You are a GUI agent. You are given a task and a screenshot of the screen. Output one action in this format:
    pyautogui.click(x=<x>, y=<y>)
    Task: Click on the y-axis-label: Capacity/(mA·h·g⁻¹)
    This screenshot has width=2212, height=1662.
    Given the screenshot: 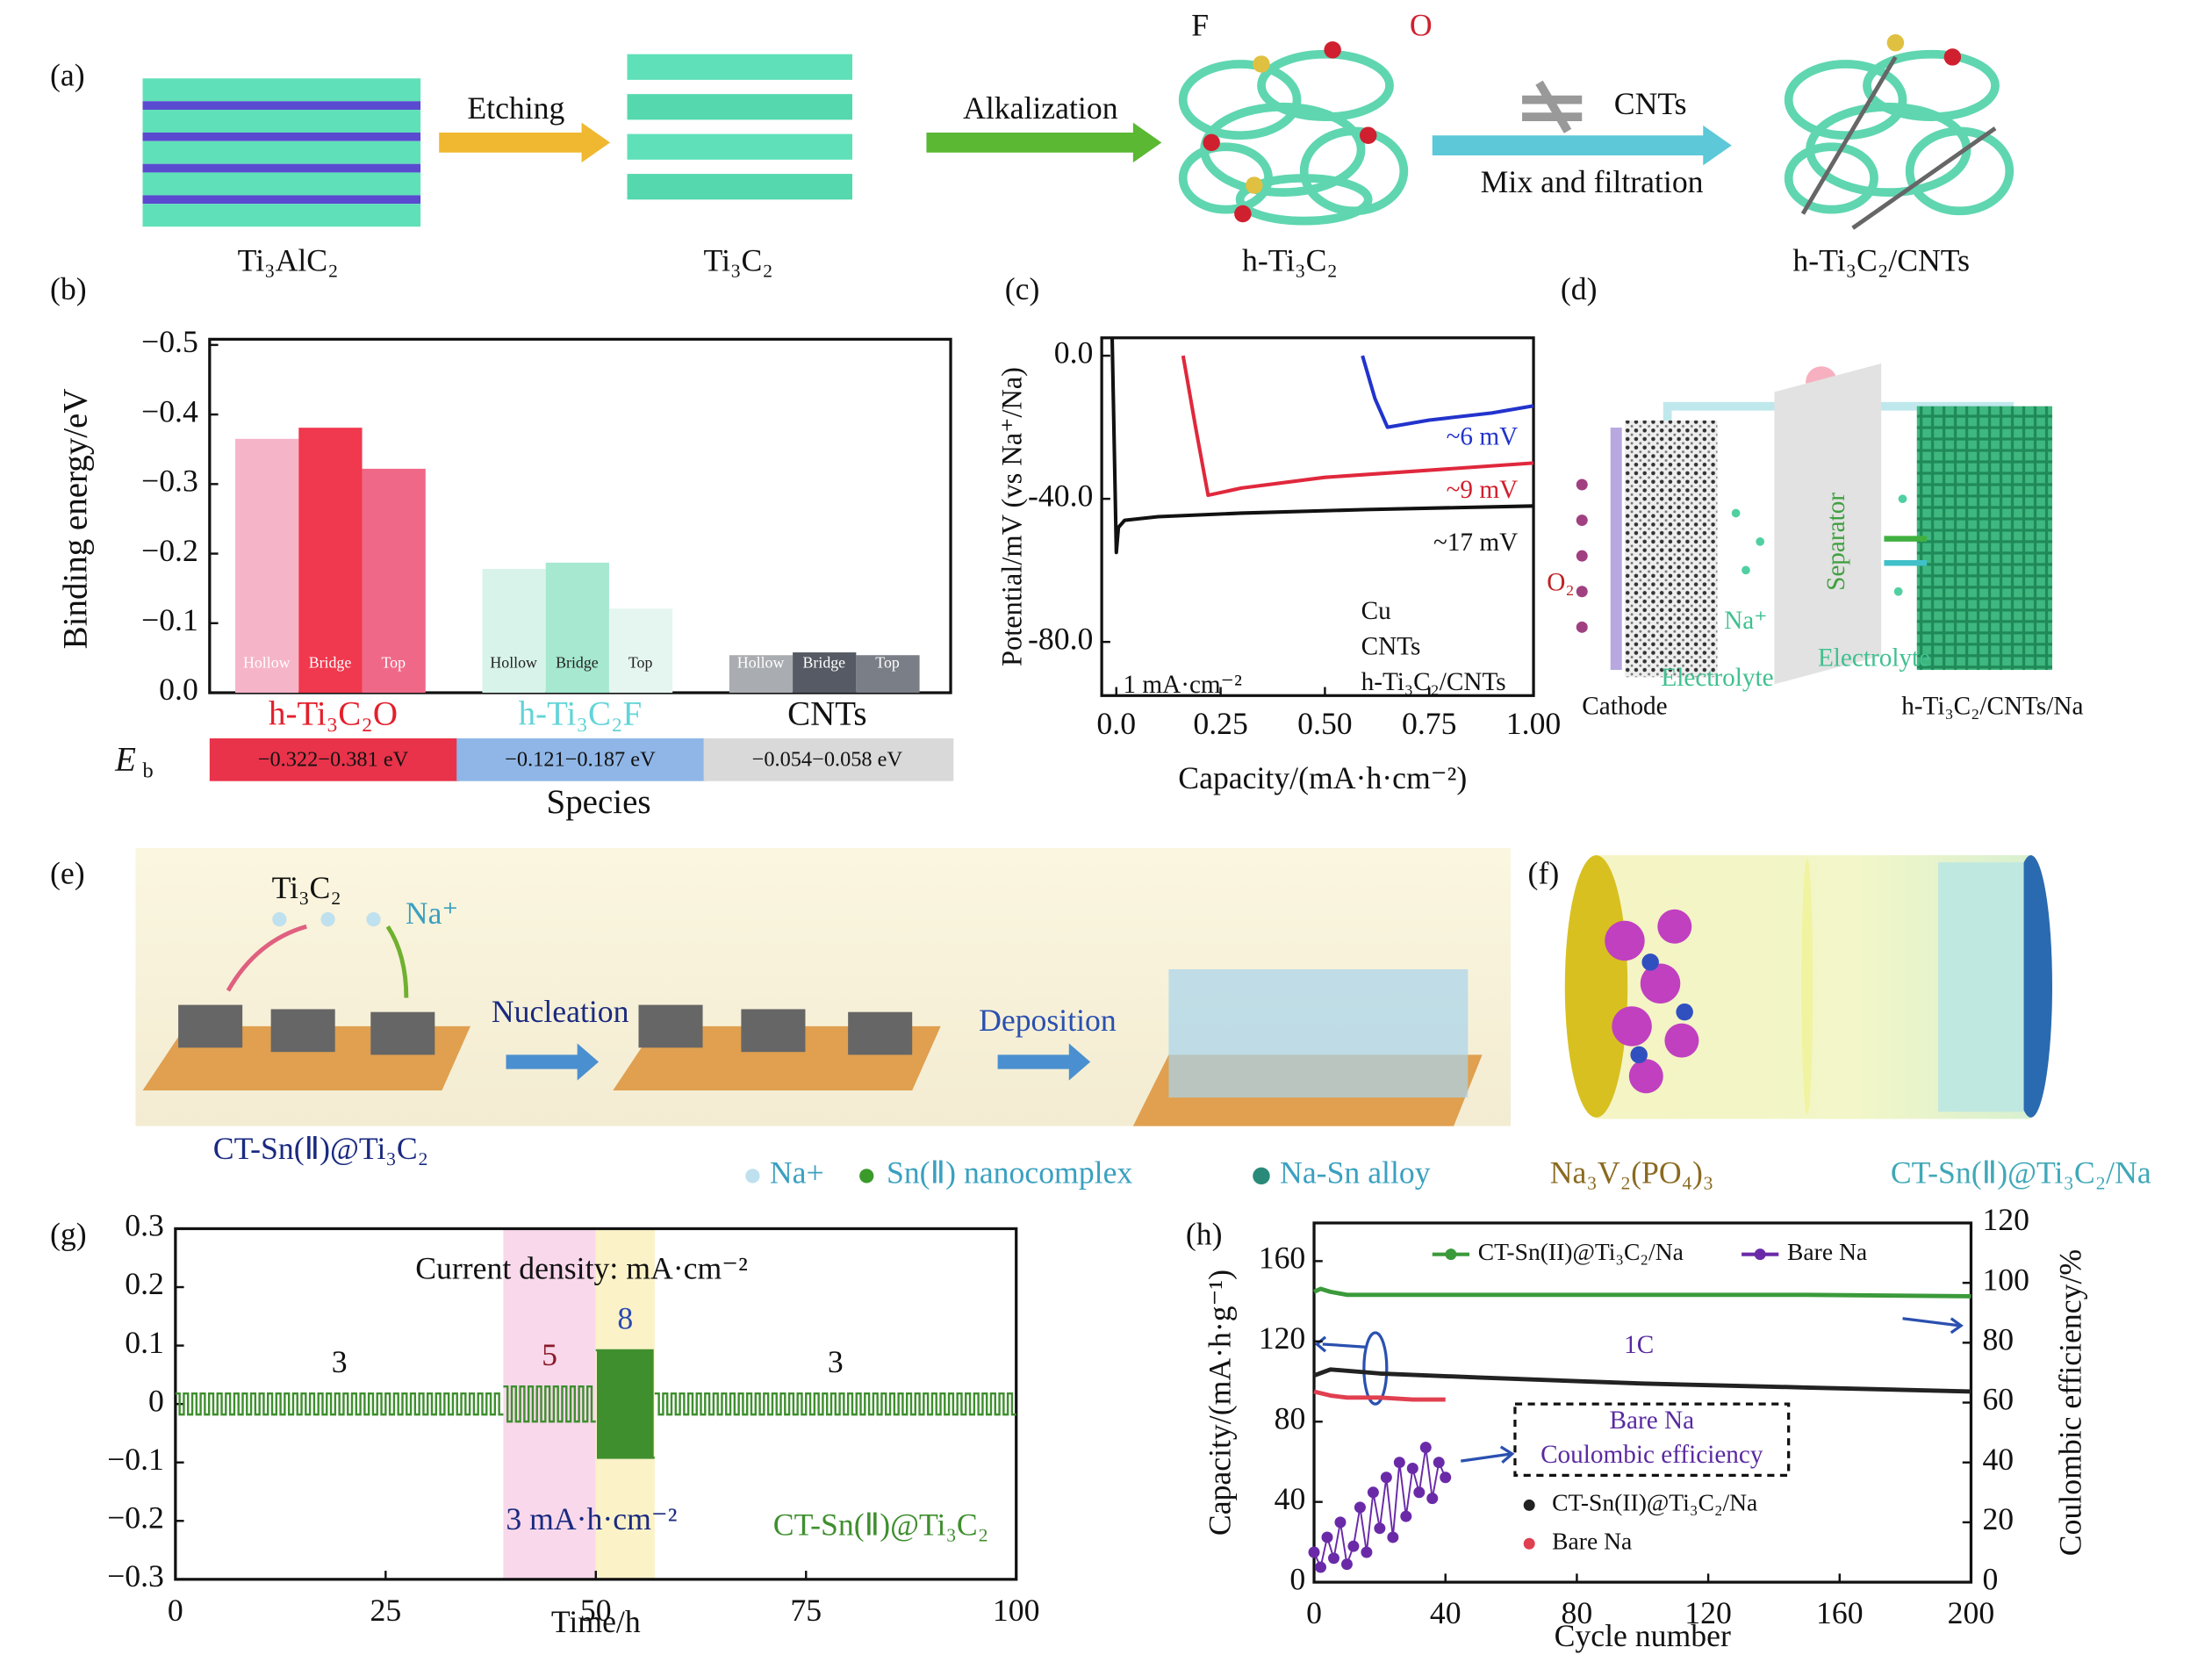 What is the action you would take?
    pyautogui.click(x=1219, y=1403)
    